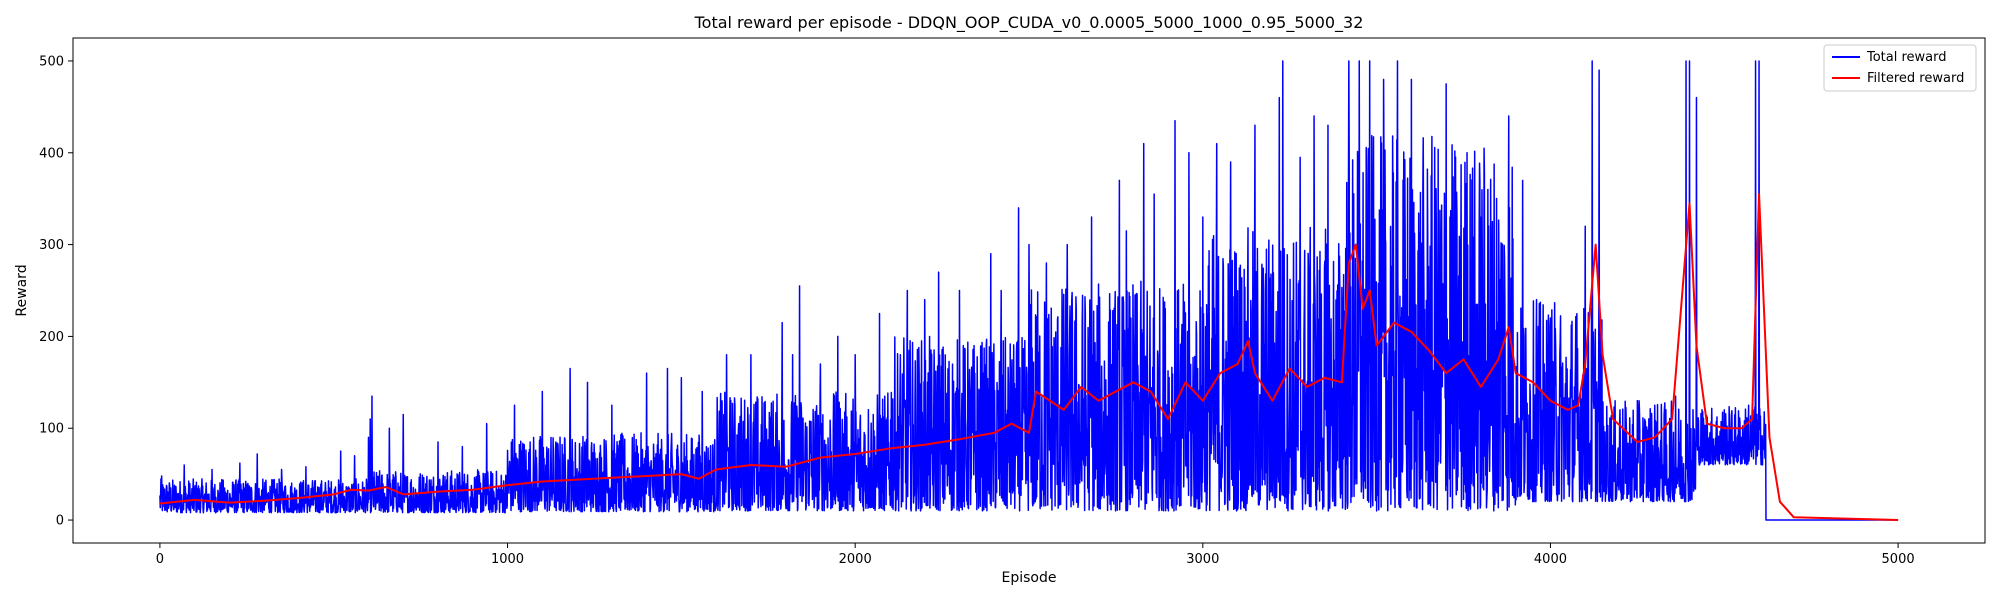 This screenshot has height=600, width=2000. Describe the element at coordinates (507, 559) in the screenshot. I see `x-tick-label: 1000` at that location.